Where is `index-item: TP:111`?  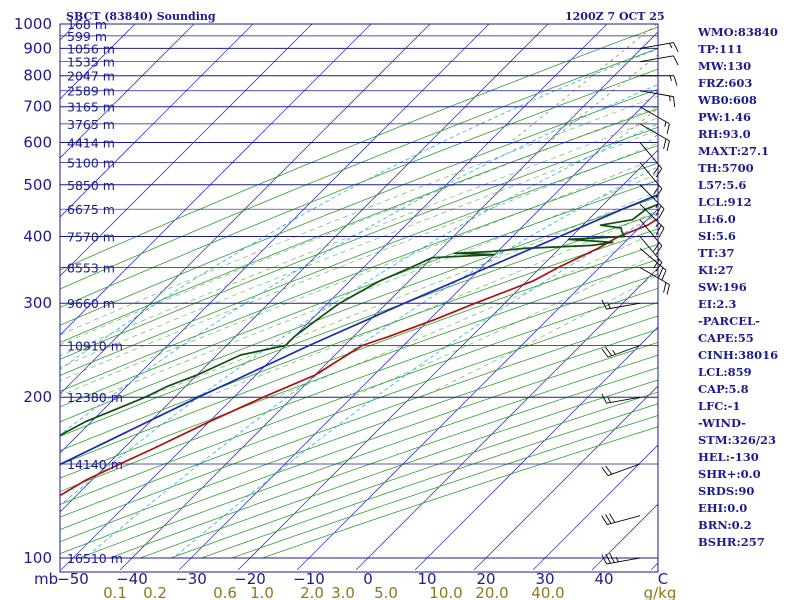 index-item: TP:111 is located at coordinates (721, 49).